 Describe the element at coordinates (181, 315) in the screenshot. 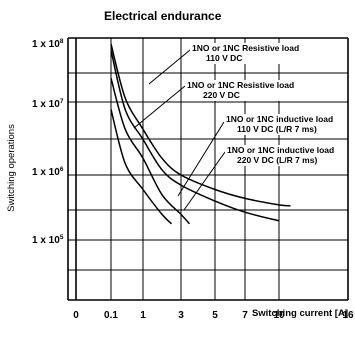

I see `x-tick-label: 3` at that location.